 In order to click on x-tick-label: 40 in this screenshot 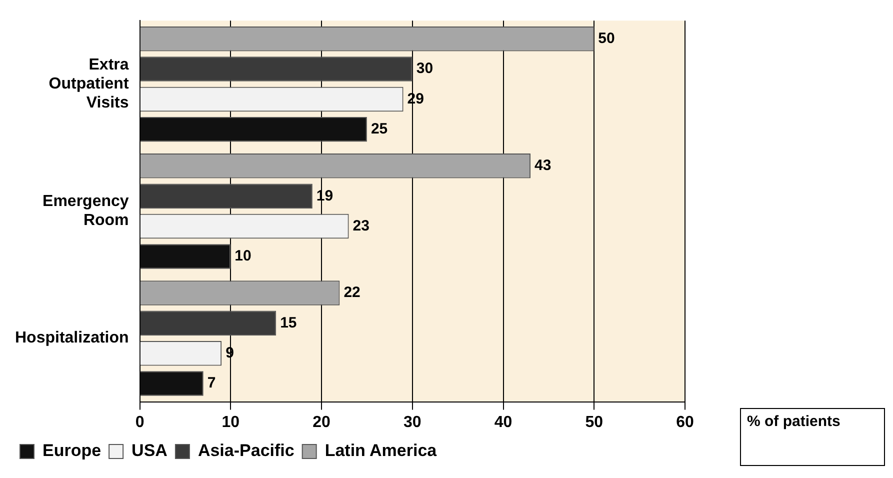, I will do `click(503, 422)`.